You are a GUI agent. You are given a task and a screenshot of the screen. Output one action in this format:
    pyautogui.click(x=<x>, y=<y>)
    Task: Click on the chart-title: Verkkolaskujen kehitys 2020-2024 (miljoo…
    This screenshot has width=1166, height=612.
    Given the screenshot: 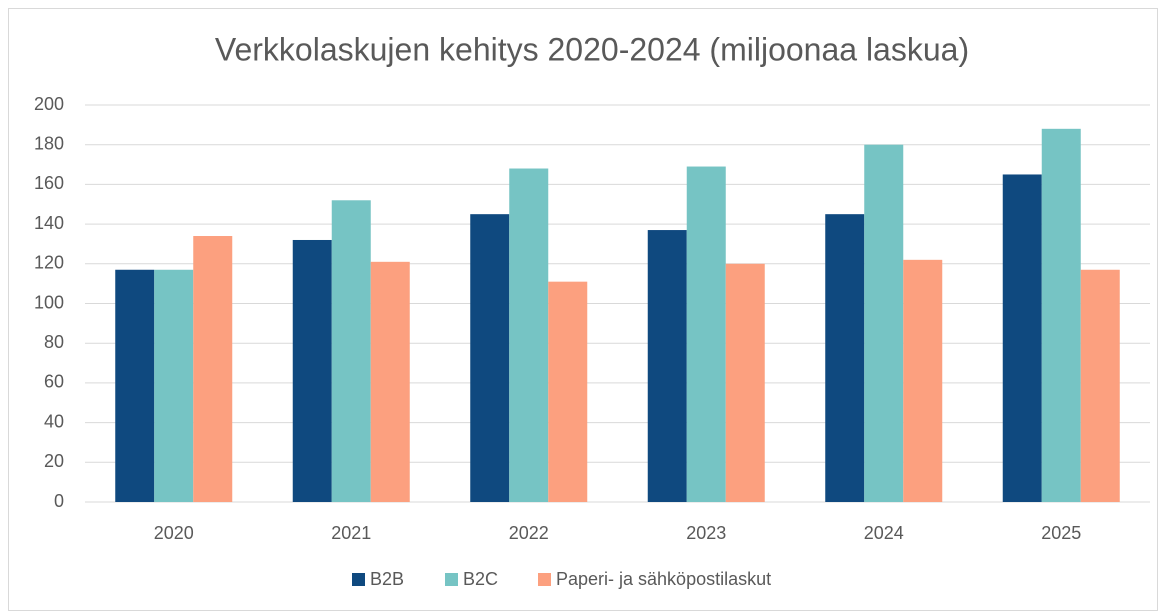 What is the action you would take?
    pyautogui.click(x=592, y=49)
    